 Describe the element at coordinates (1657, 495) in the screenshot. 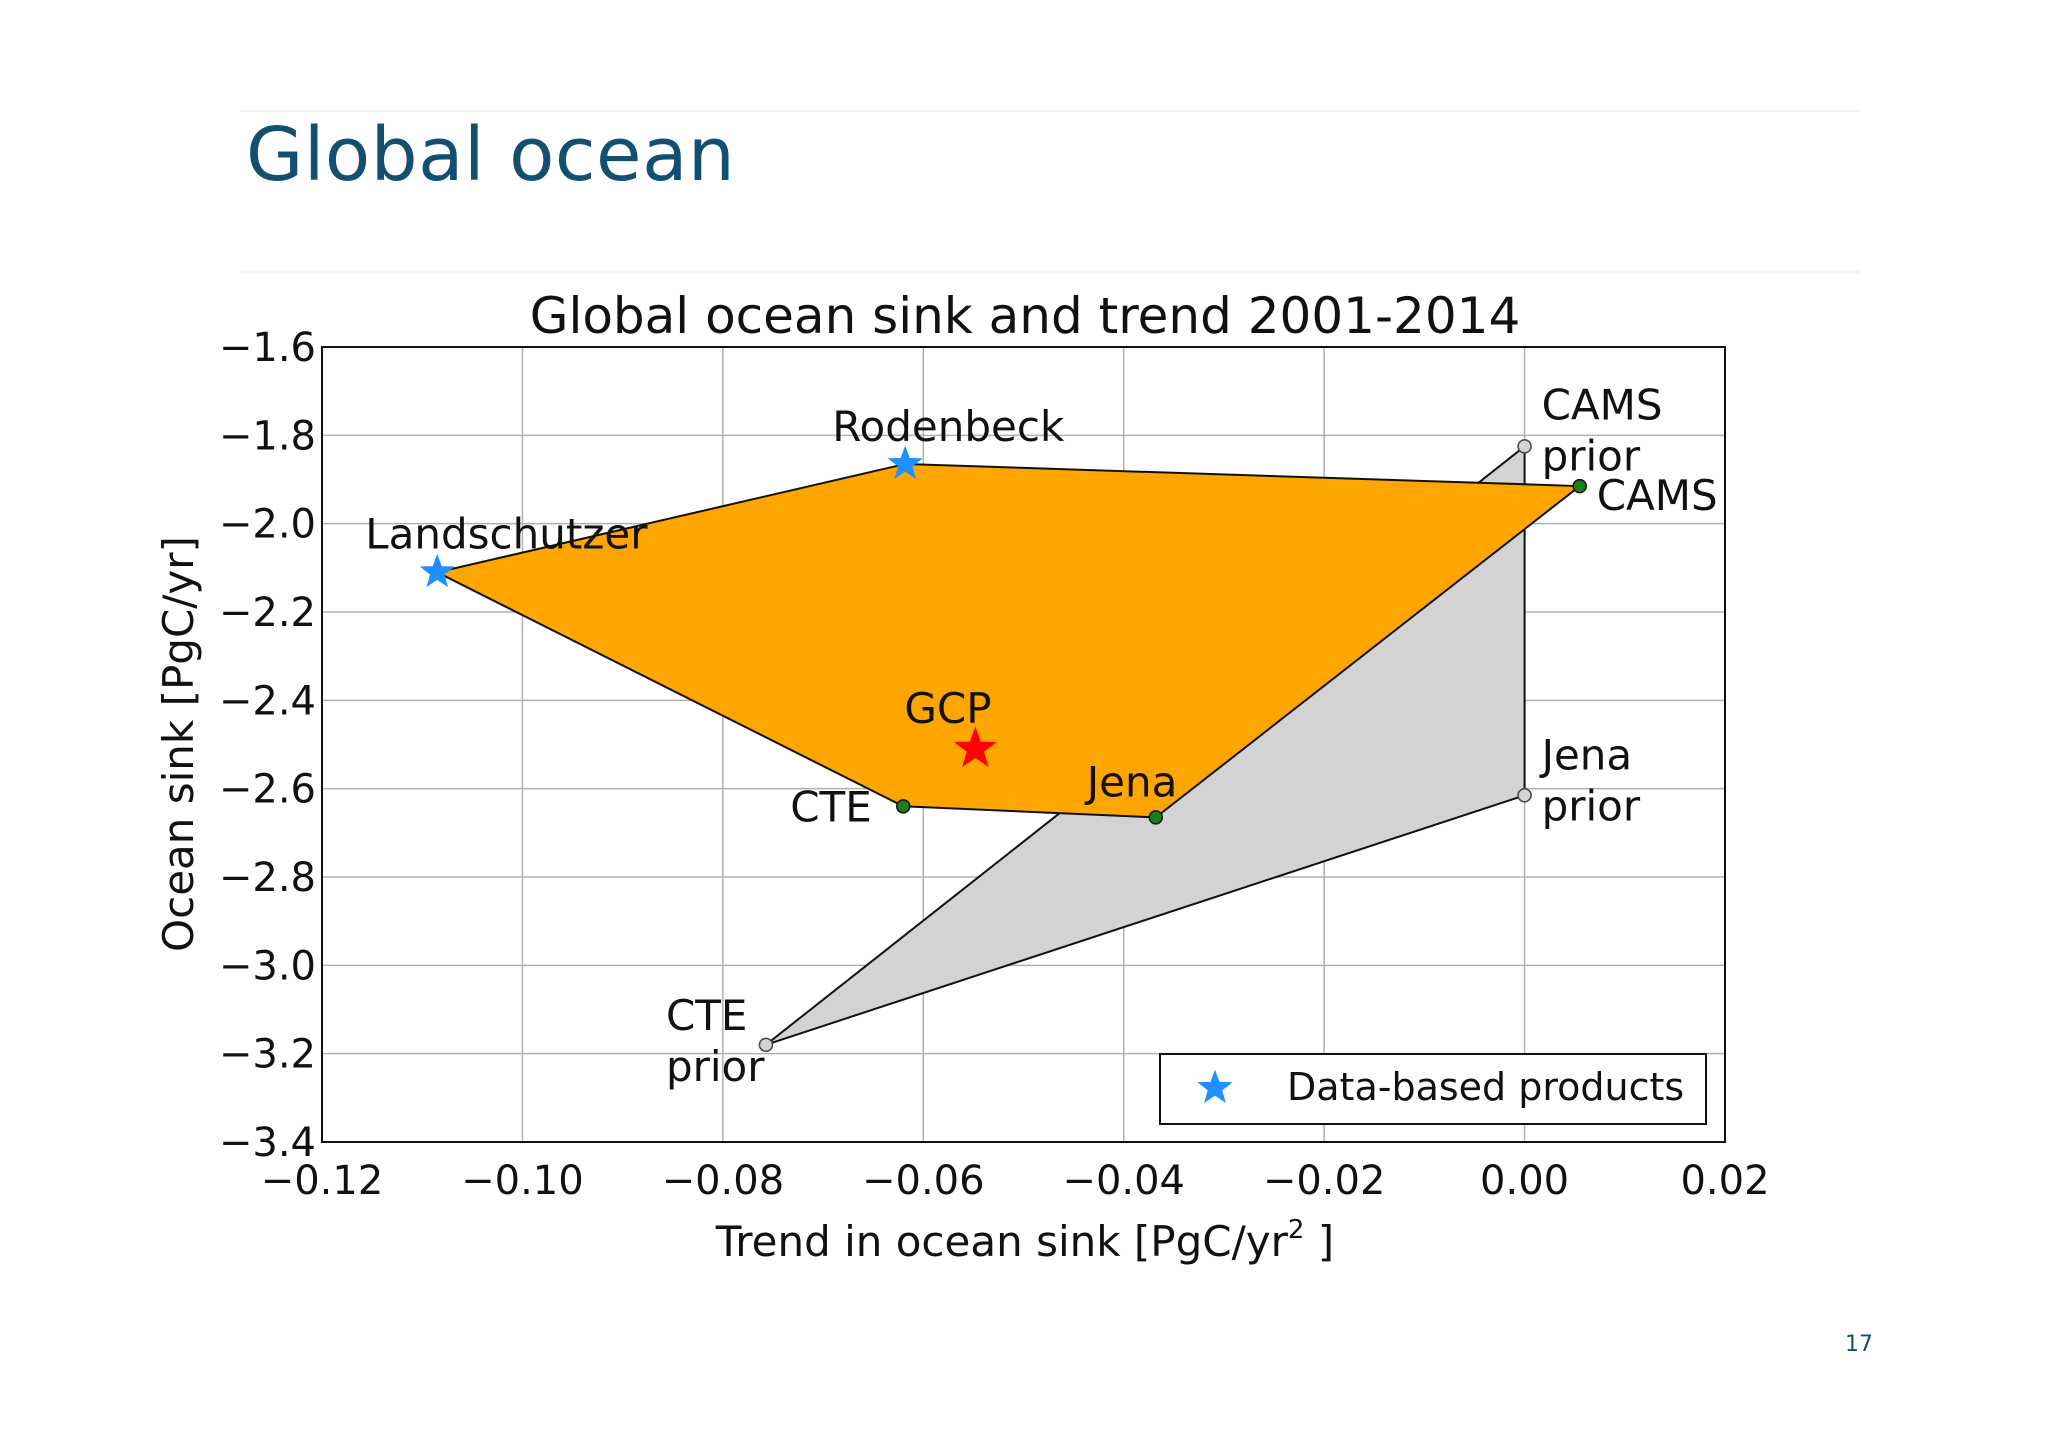

I see `cams-label: CAMS` at that location.